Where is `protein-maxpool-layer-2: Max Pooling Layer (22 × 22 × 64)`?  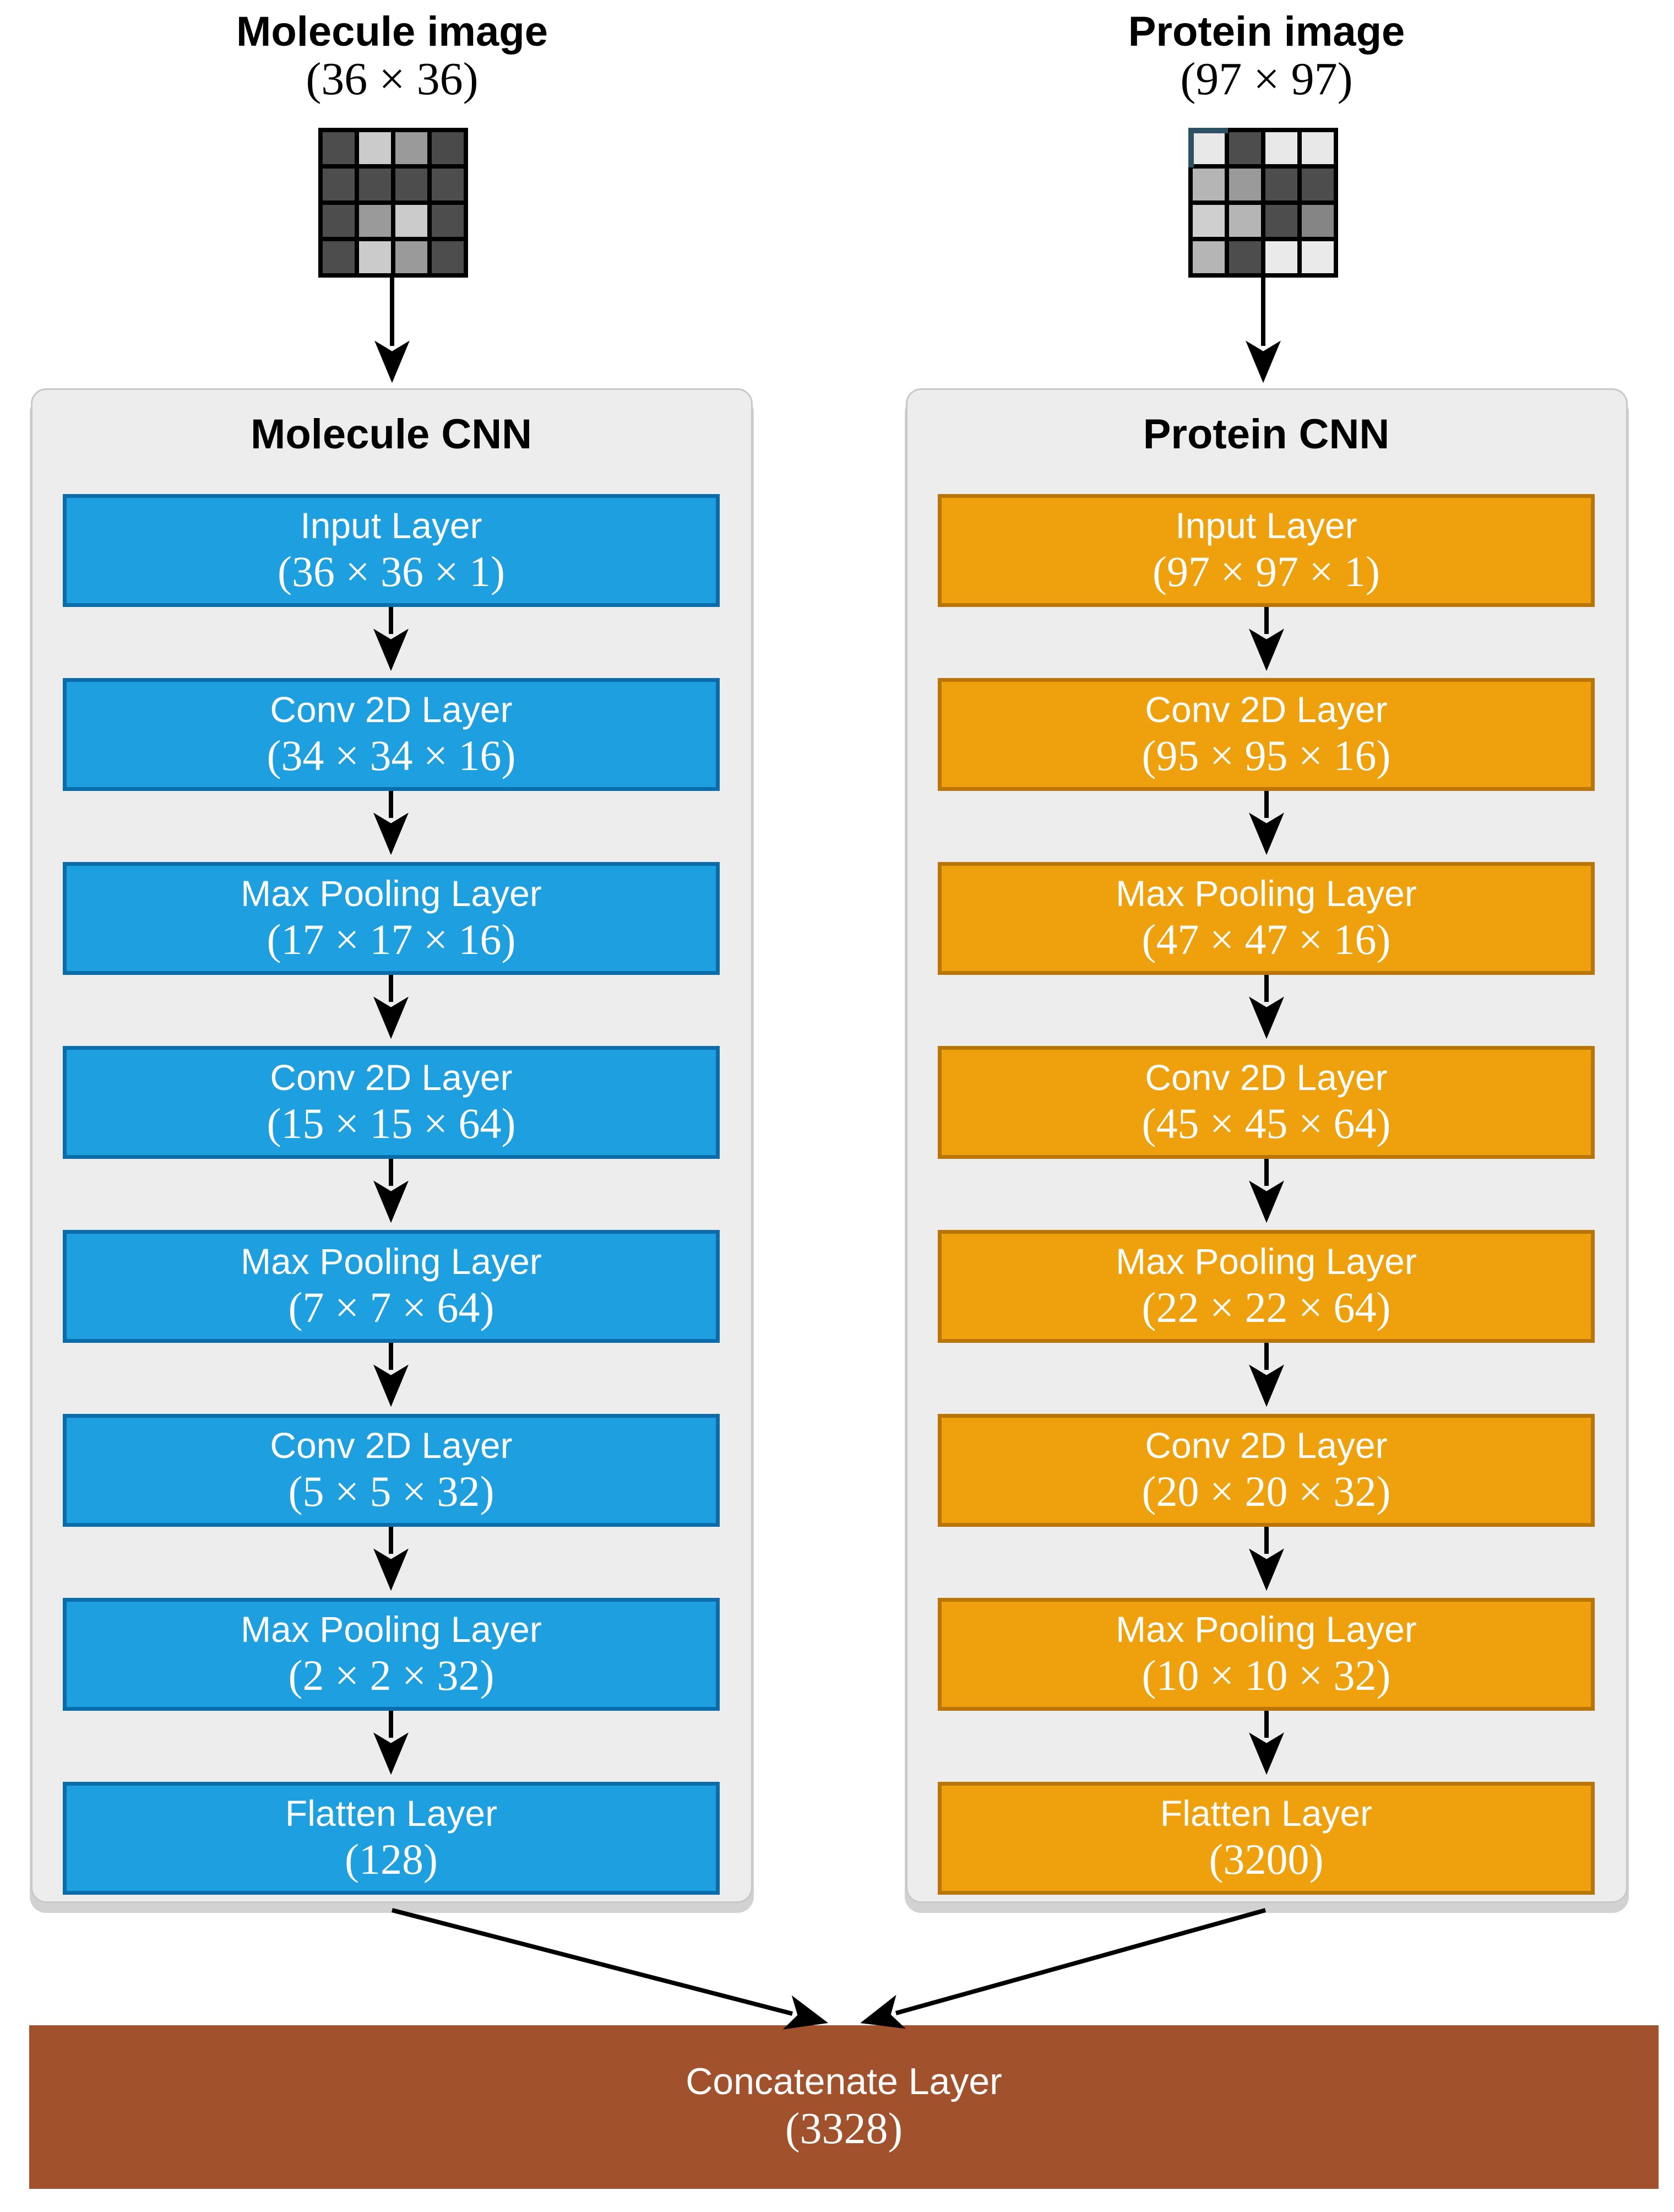 protein-maxpool-layer-2: Max Pooling Layer (22 × 22 × 64) is located at coordinates (1266, 1286).